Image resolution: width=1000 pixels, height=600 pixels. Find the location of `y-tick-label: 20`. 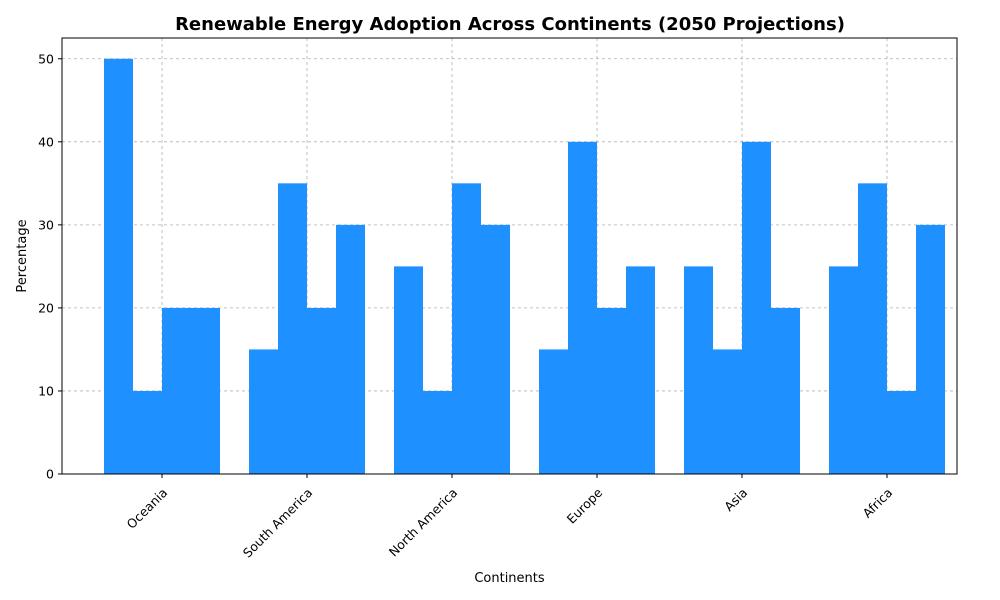

y-tick-label: 20 is located at coordinates (46, 307).